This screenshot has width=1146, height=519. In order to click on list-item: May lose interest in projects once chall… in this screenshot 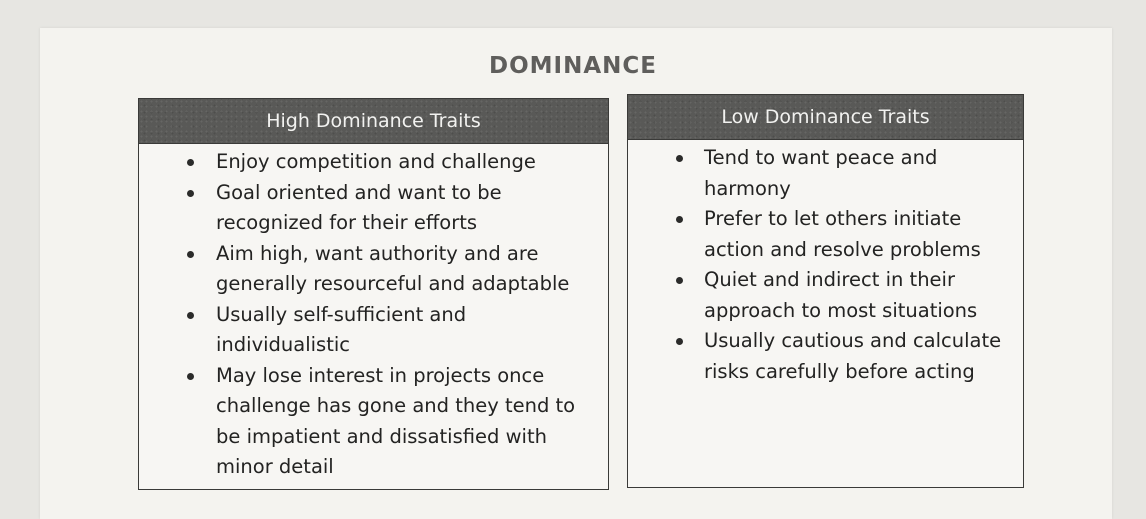, I will do `click(373, 422)`.